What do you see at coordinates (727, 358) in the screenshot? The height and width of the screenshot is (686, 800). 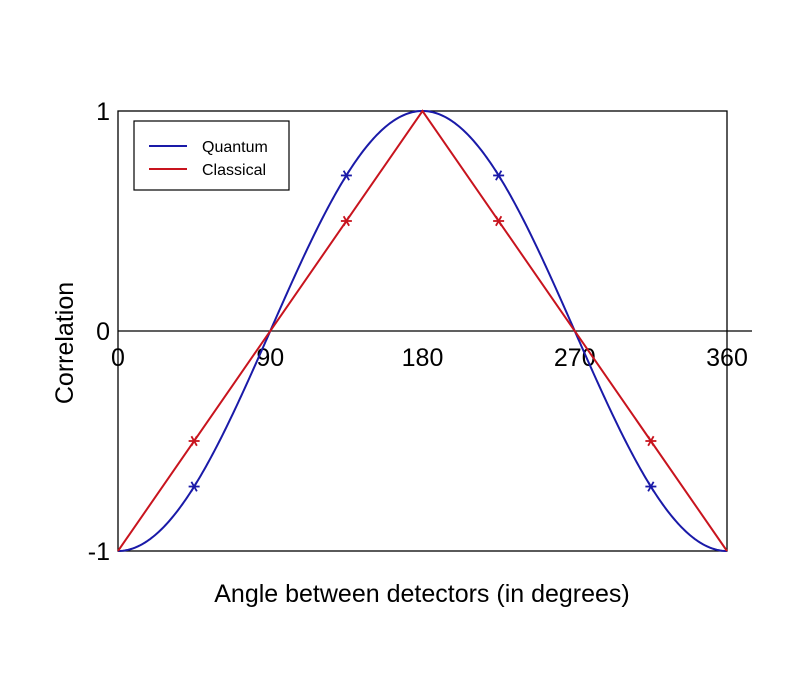 I see `x-tick-label: 360` at bounding box center [727, 358].